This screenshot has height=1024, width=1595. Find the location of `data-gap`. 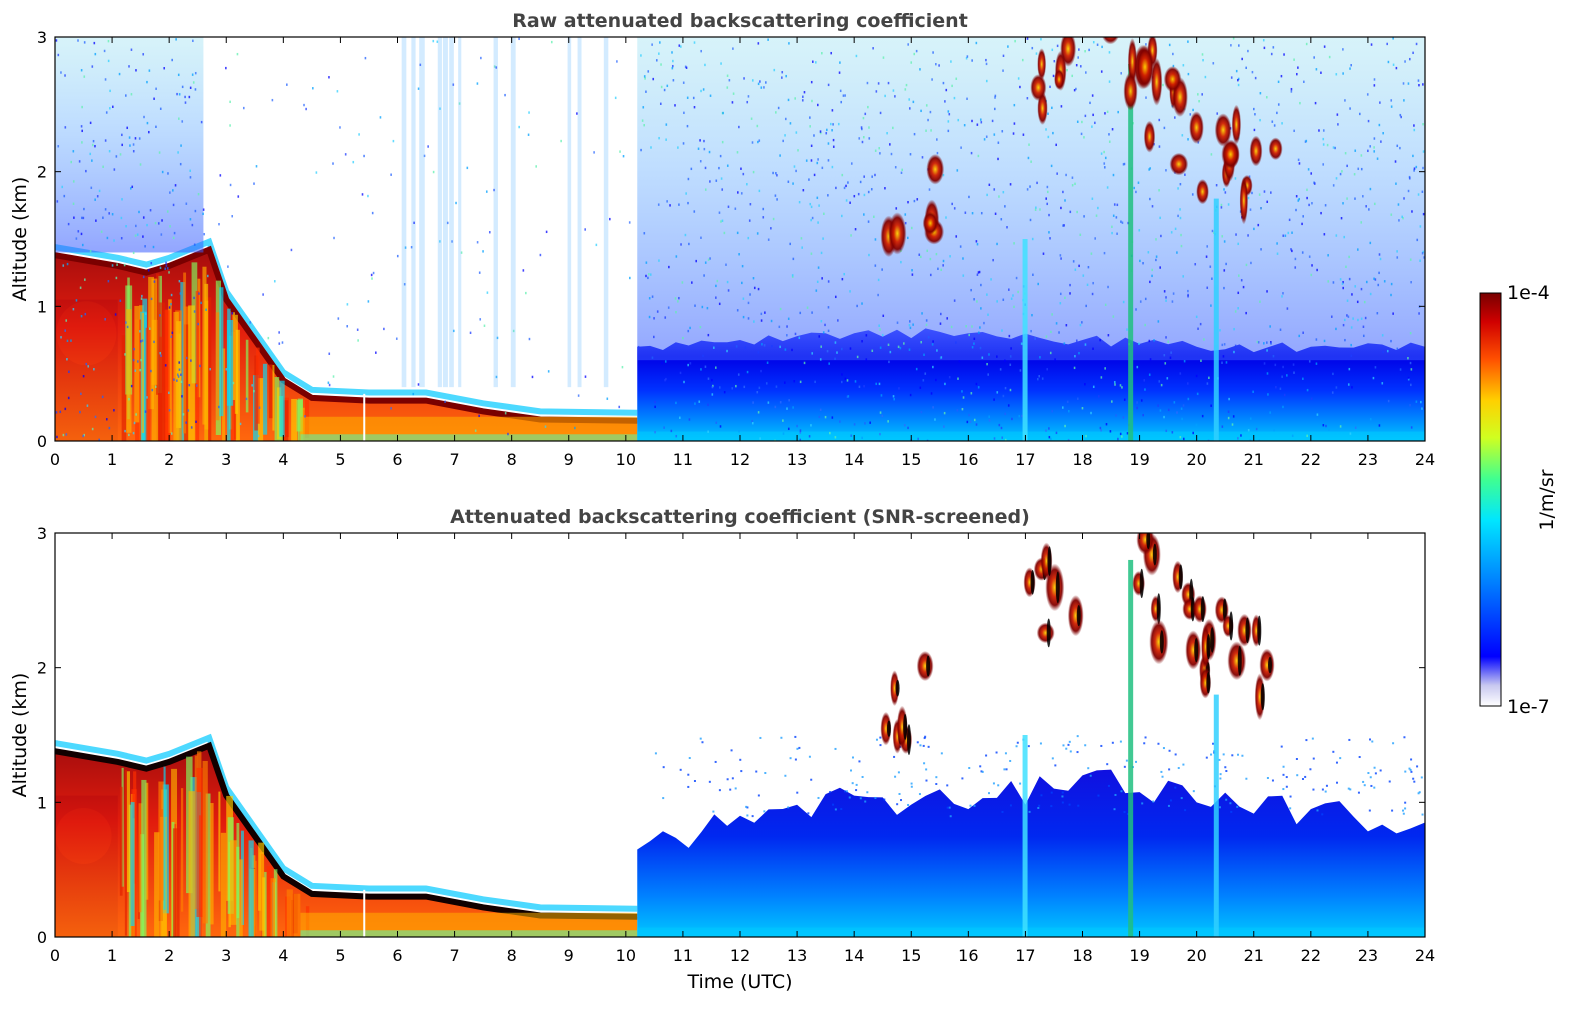

data-gap is located at coordinates (364, 417).